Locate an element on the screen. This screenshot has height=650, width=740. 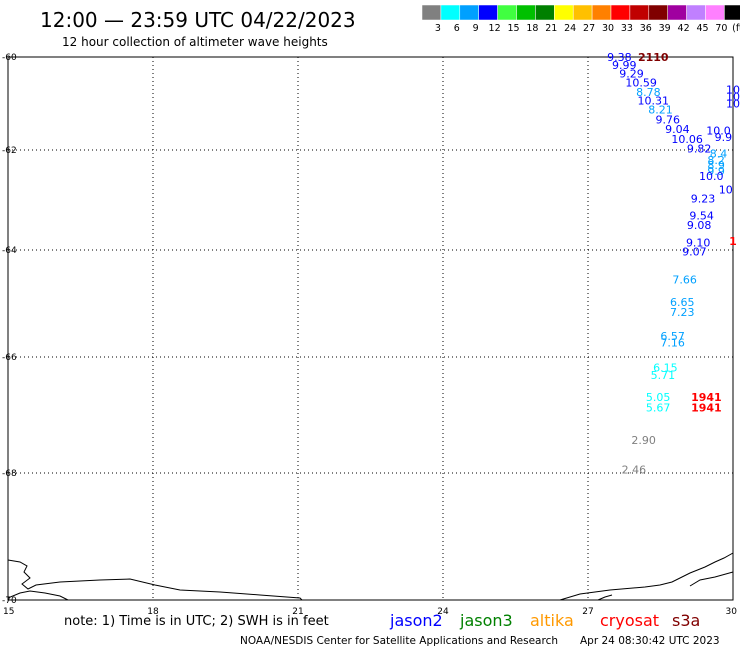
wave-height-label: 7.23 is located at coordinates (682, 312).